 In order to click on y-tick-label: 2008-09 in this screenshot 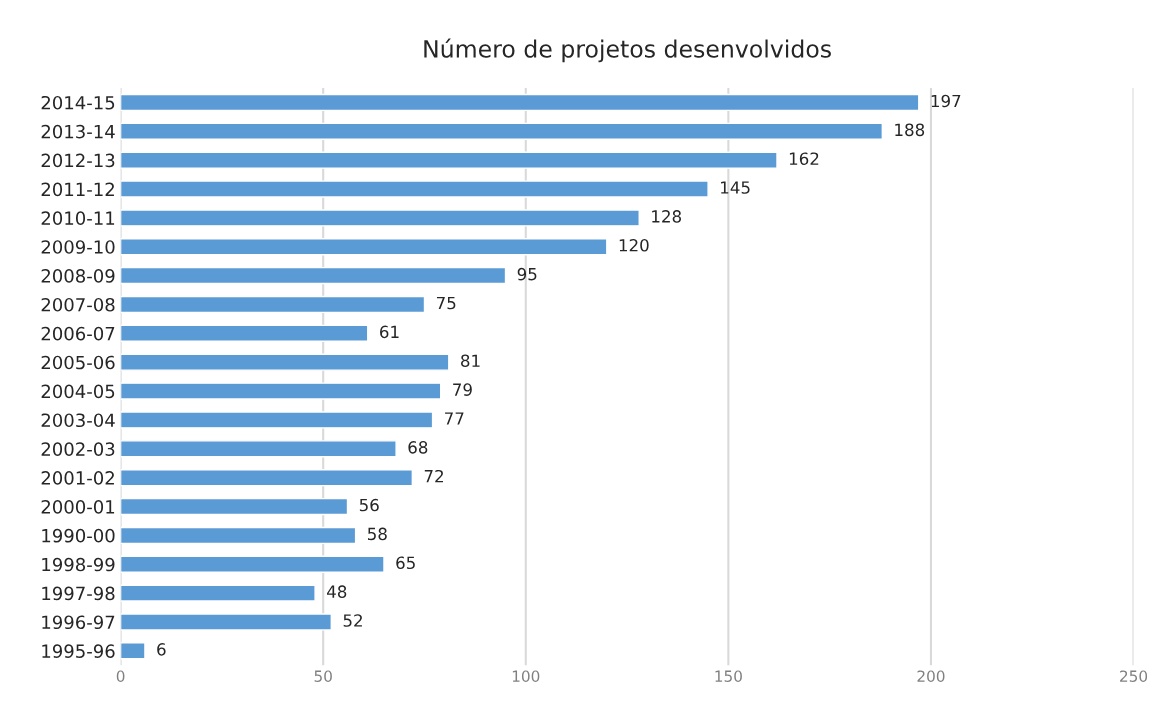, I will do `click(78, 276)`.